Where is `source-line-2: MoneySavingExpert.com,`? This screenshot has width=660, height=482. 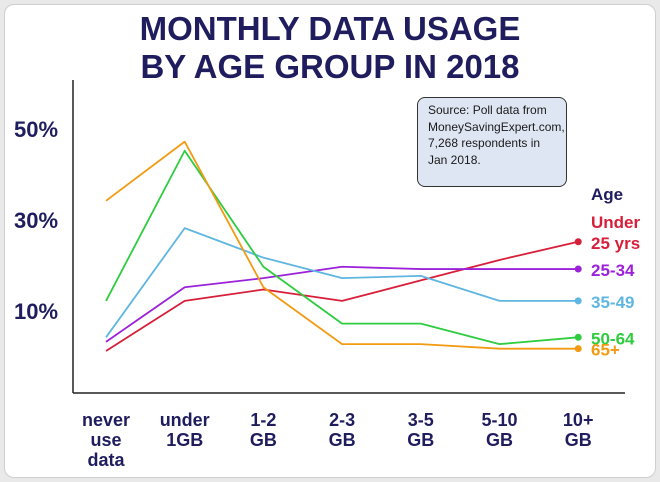
source-line-2: MoneySavingExpert.com, is located at coordinates (496, 126).